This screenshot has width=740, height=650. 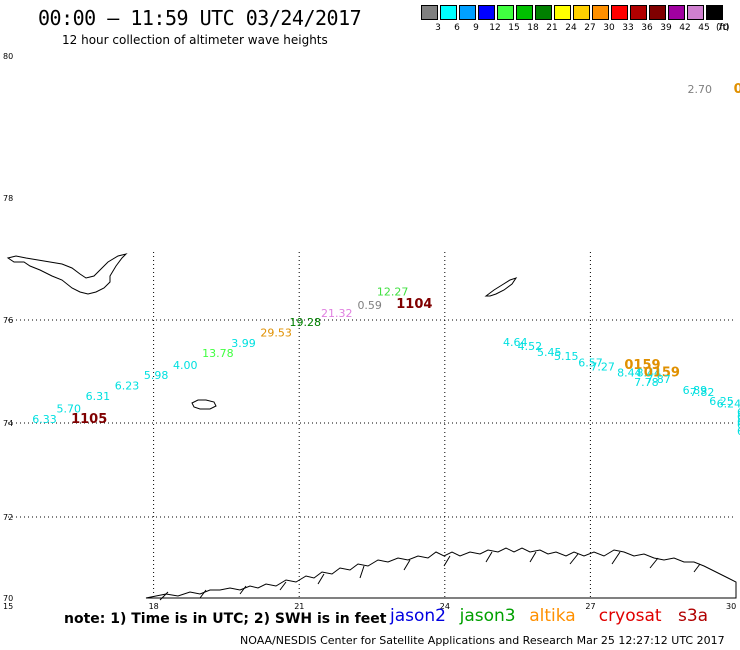 What do you see at coordinates (44, 419) in the screenshot?
I see `wave-height-value: 6.33` at bounding box center [44, 419].